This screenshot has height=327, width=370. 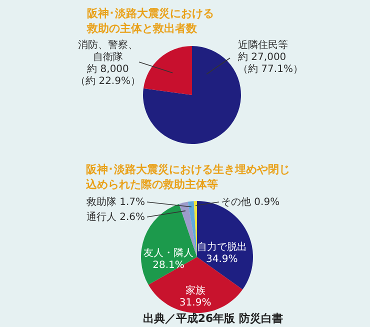 What do you see at coordinates (168, 252) in the screenshot?
I see `slice-label: 友人・隣人` at bounding box center [168, 252].